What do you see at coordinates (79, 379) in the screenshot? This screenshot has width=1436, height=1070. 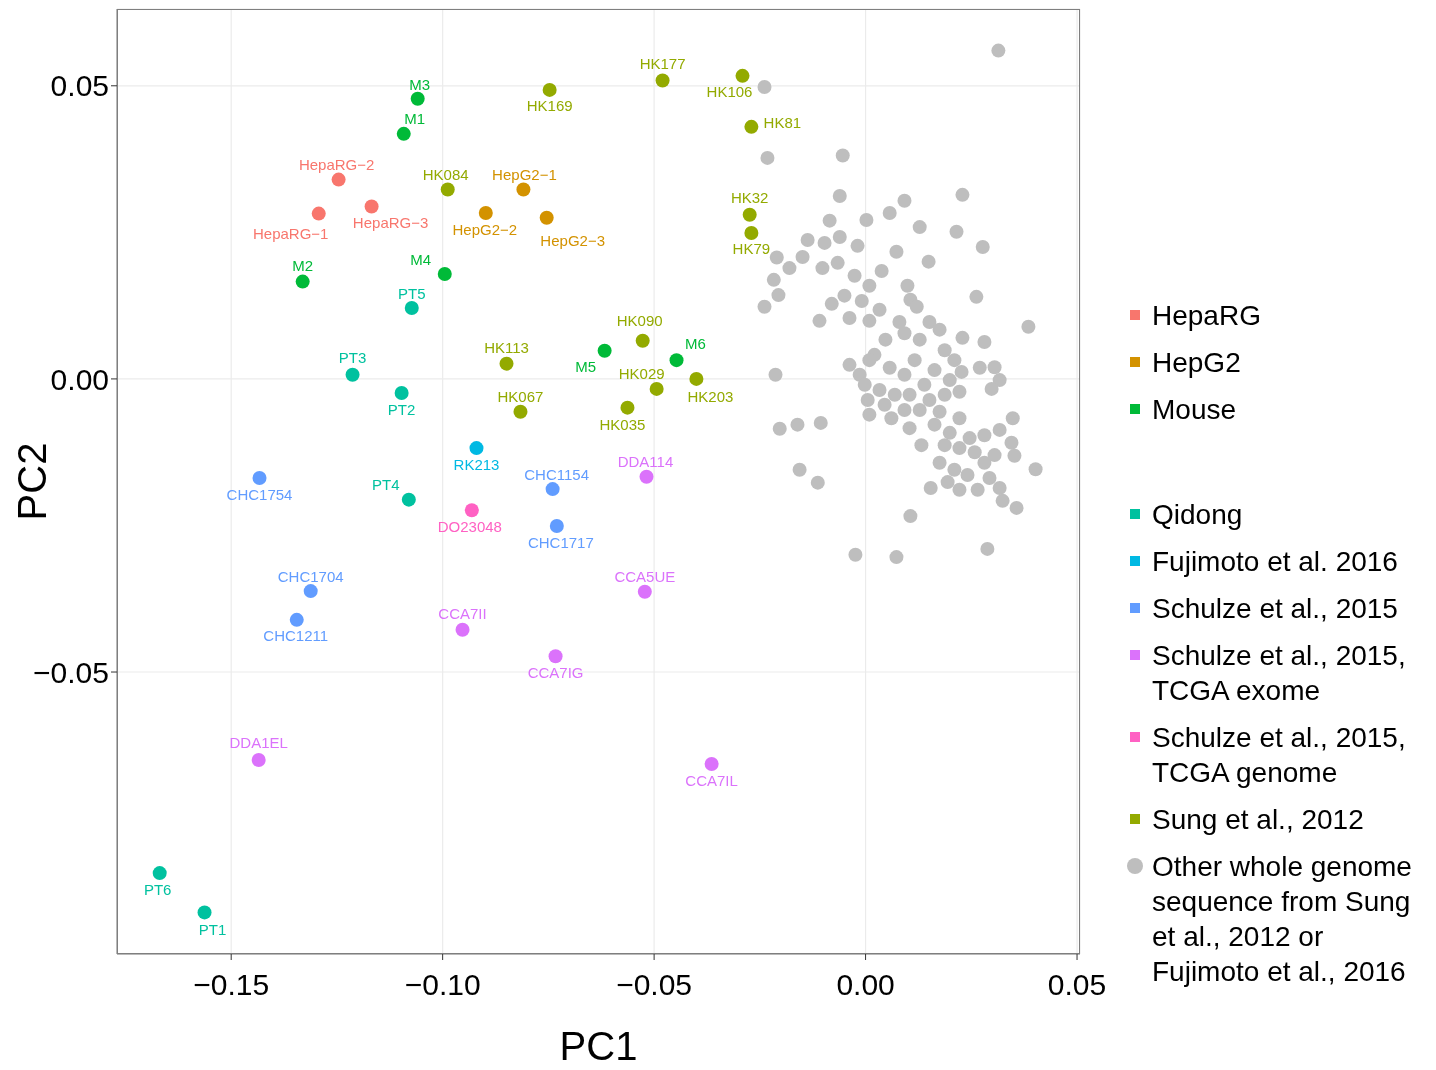 I see `y-tick-label: 0.00` at bounding box center [79, 379].